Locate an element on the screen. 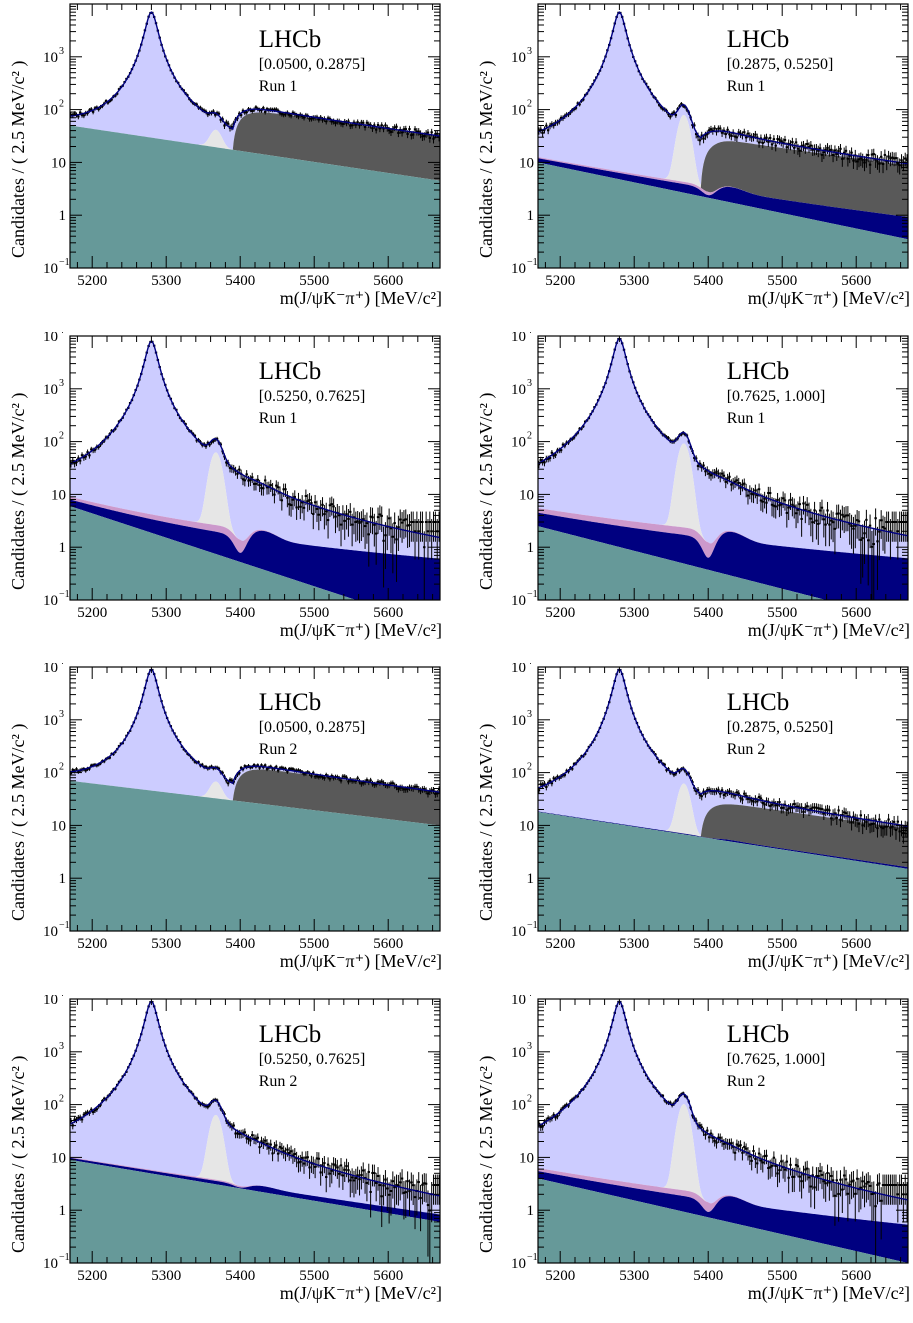  run-label: Run 2 is located at coordinates (278, 749).